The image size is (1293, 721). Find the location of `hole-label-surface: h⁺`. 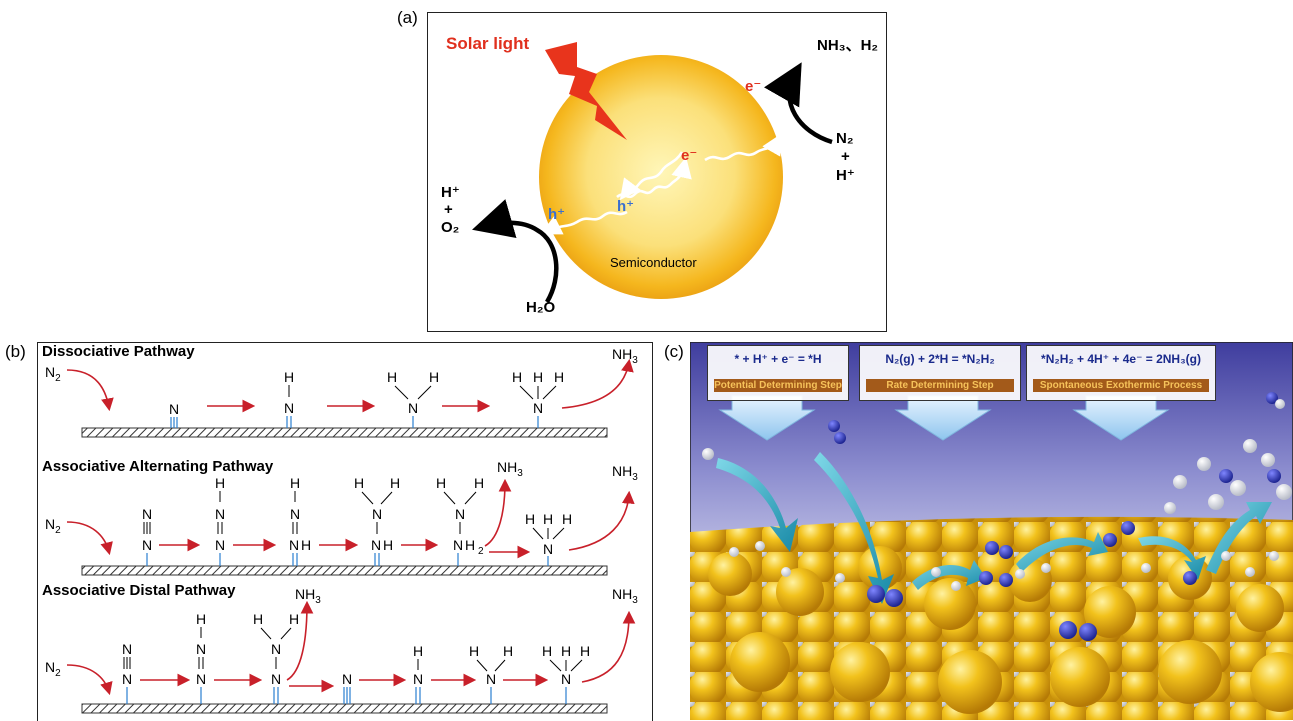

hole-label-surface: h⁺ is located at coordinates (557, 214).